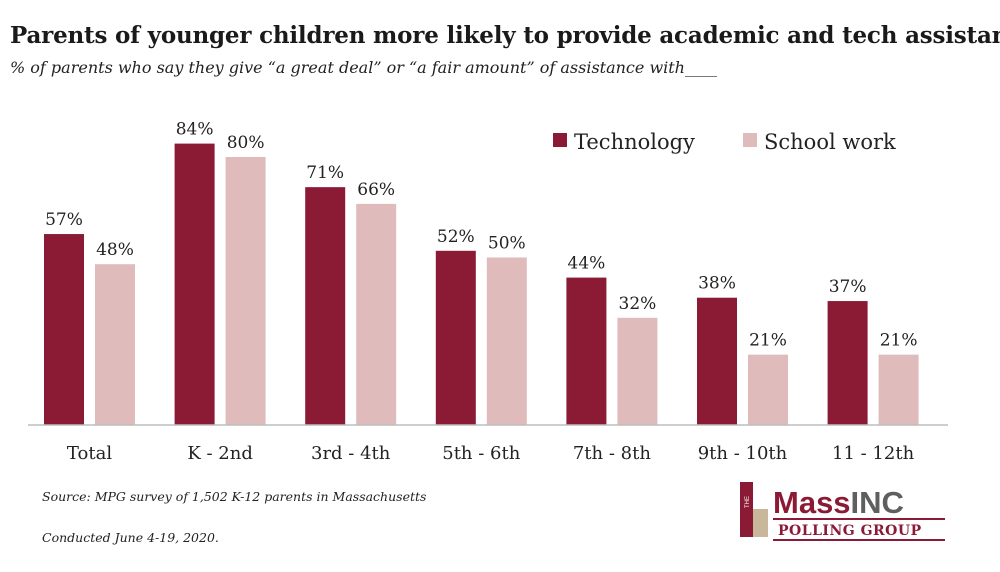 This screenshot has height=572, width=1000. I want to click on bar-technology-7th-8th, so click(586, 351).